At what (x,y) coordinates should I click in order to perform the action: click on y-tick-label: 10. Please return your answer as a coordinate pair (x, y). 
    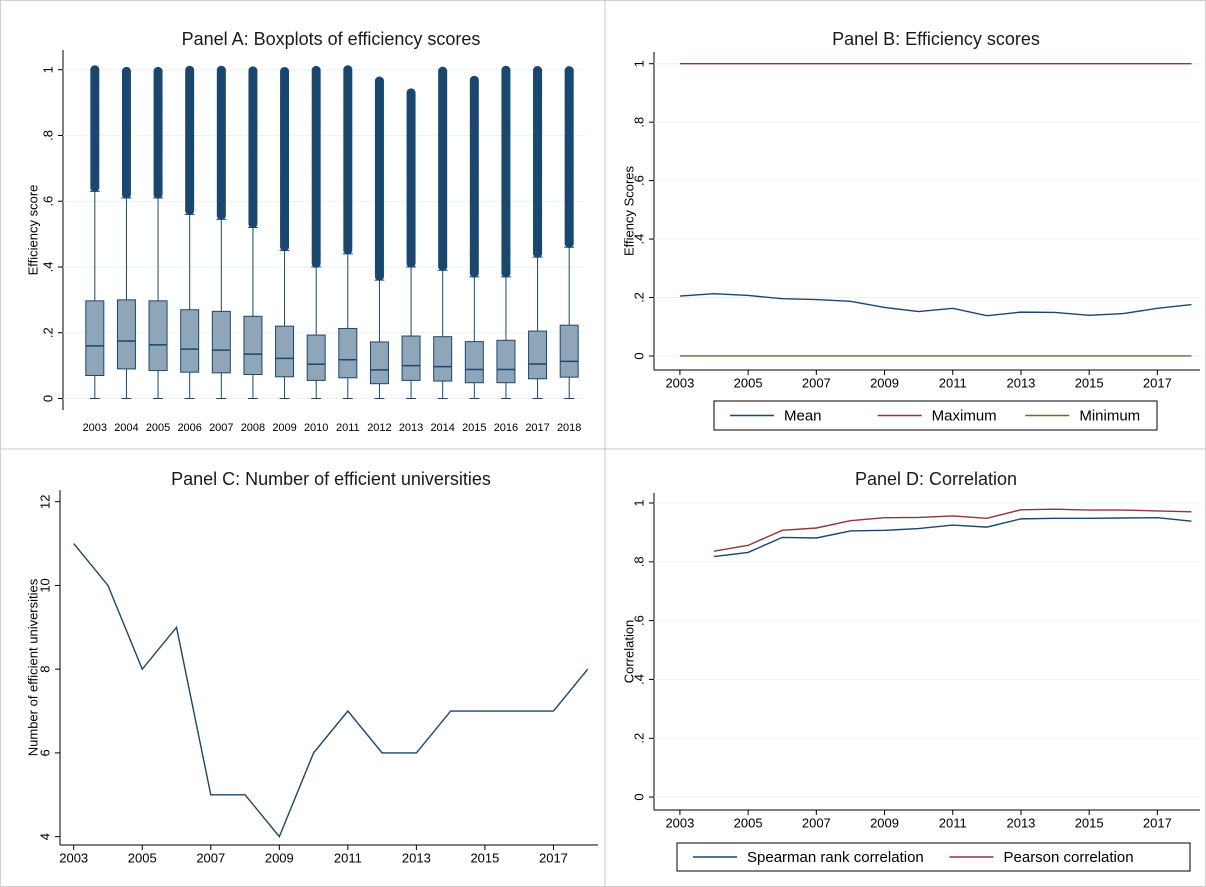
    Looking at the image, I should click on (44, 585).